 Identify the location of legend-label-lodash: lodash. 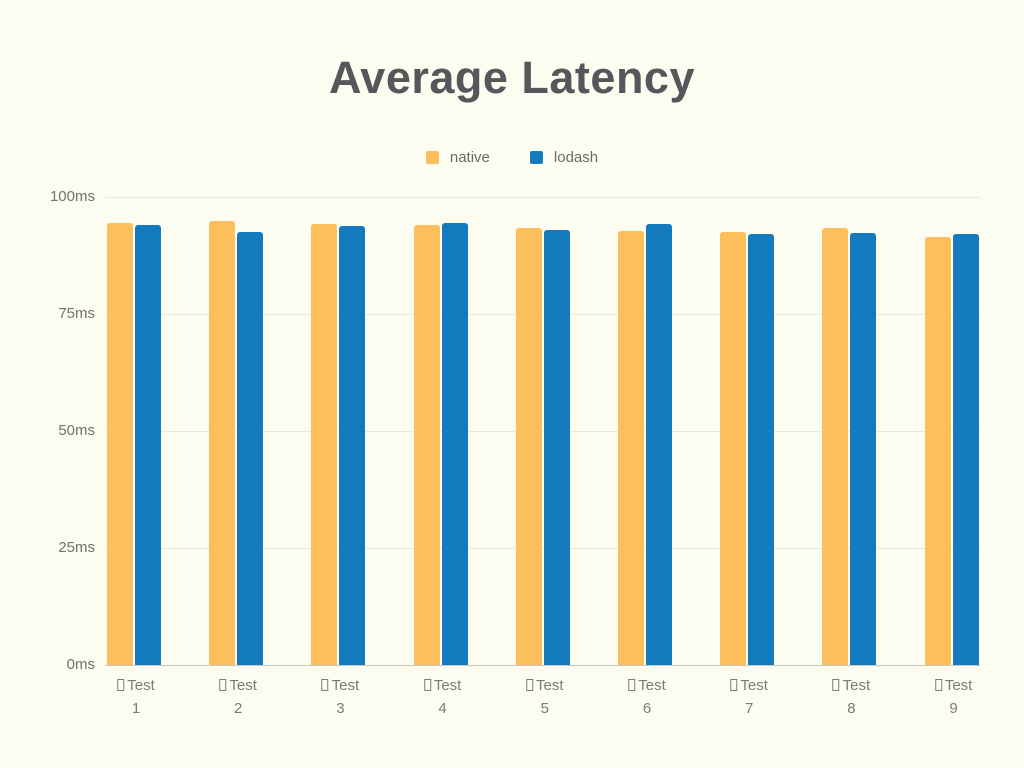
(576, 157).